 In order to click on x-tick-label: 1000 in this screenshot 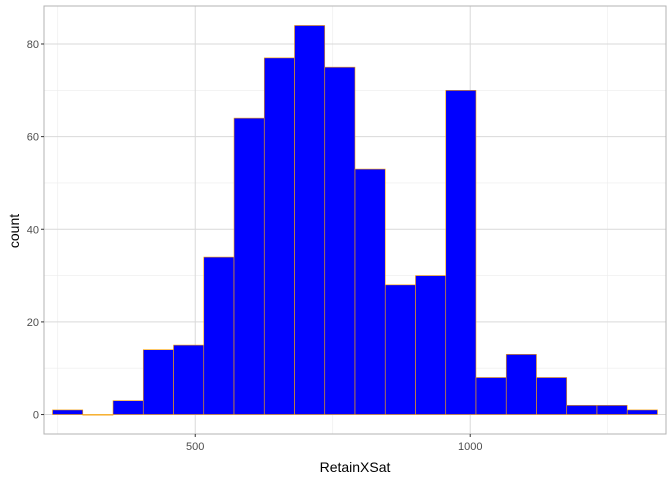, I will do `click(470, 447)`.